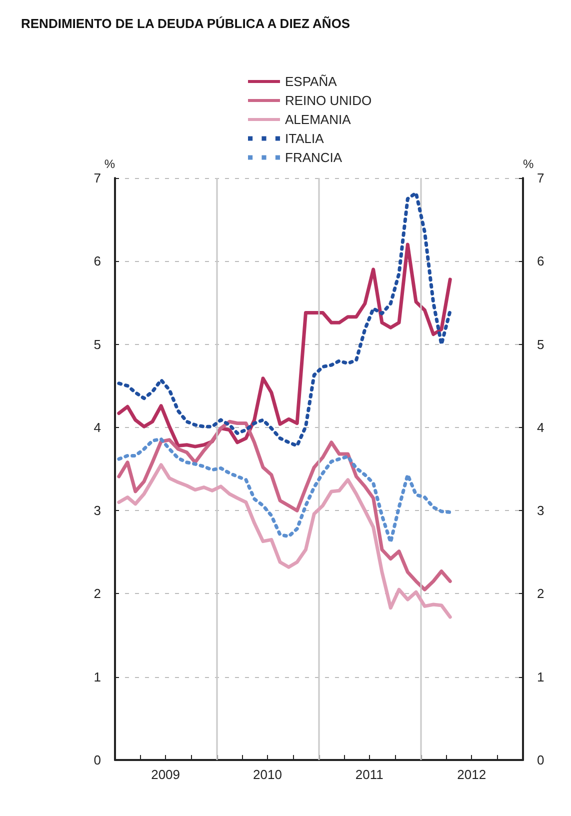 The height and width of the screenshot is (816, 571). What do you see at coordinates (318, 119) in the screenshot?
I see `legend-label: ALEMANIA` at bounding box center [318, 119].